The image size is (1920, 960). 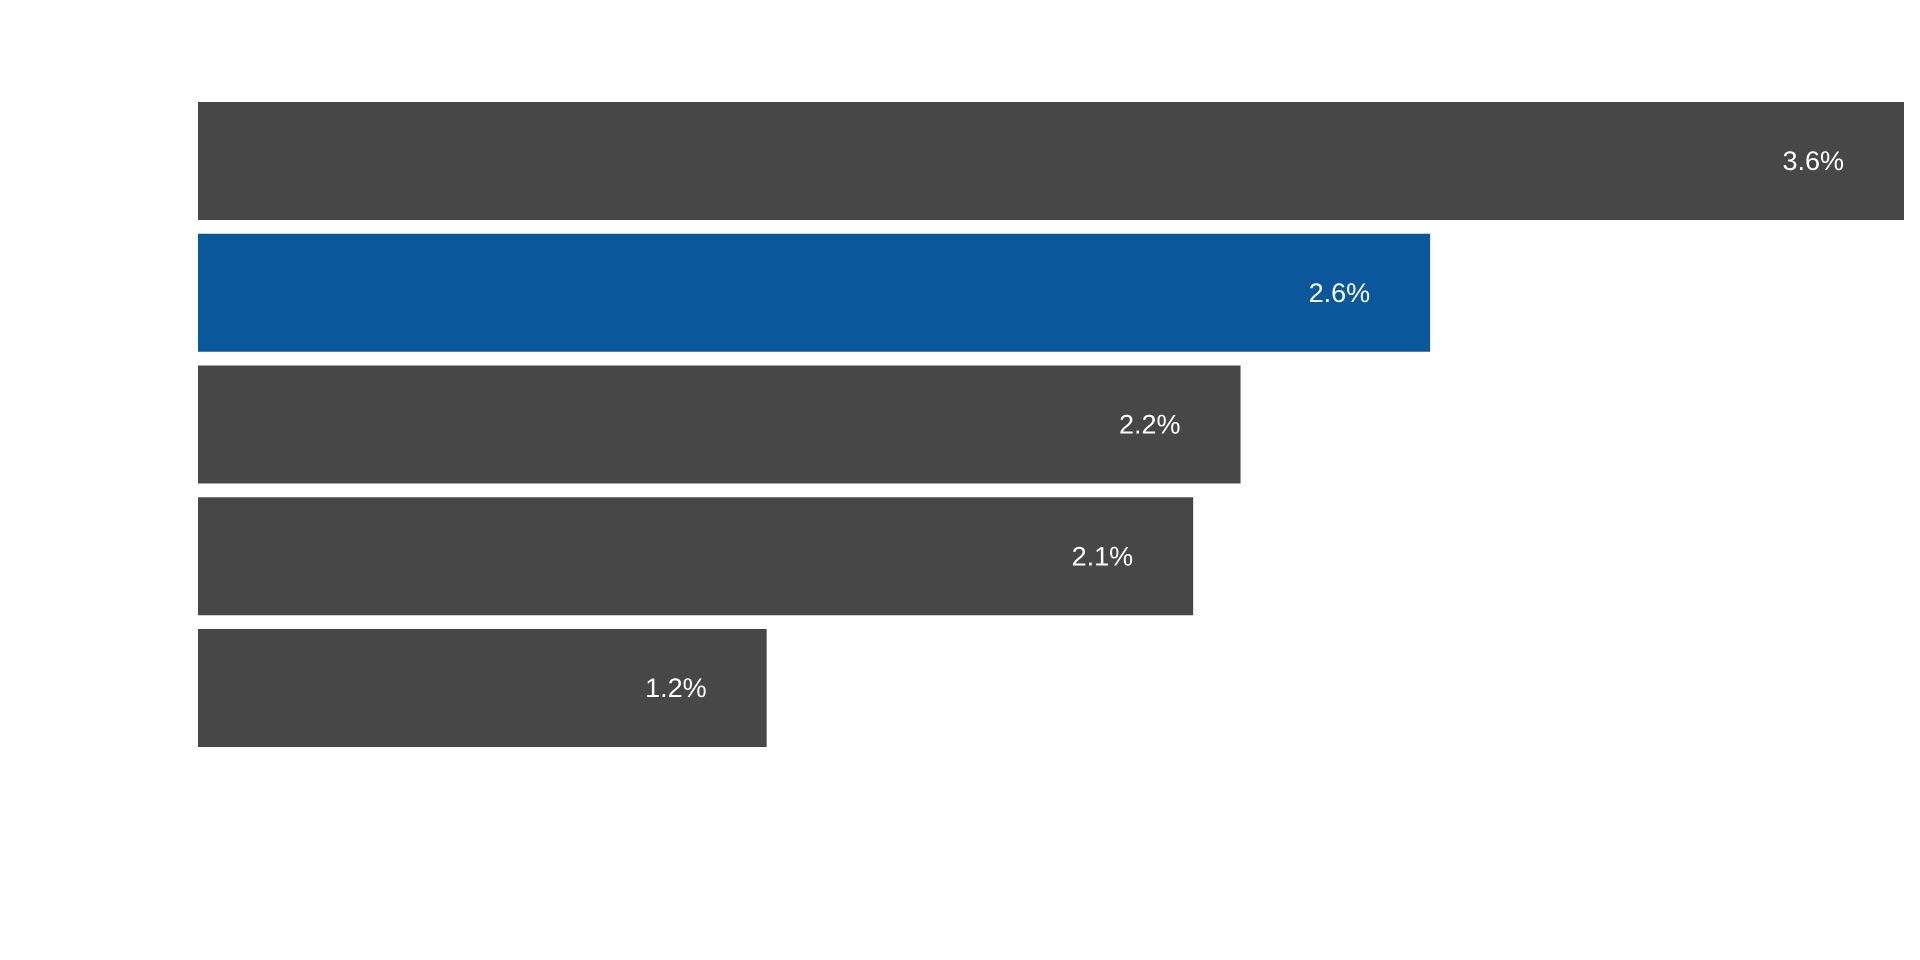 What do you see at coordinates (1813, 161) in the screenshot?
I see `bar-value-label-1: 3.6%` at bounding box center [1813, 161].